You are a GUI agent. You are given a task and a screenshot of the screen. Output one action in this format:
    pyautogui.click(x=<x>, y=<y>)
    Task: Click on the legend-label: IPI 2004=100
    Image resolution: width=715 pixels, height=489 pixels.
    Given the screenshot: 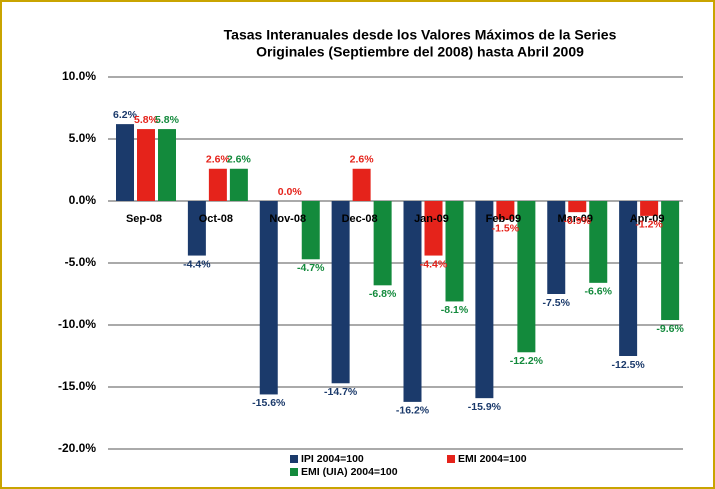 What is the action you would take?
    pyautogui.click(x=332, y=459)
    